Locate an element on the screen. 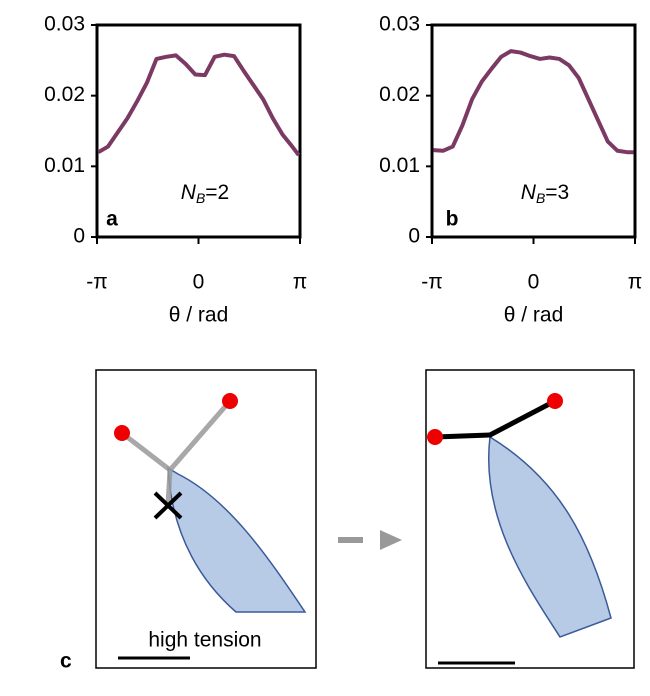  annotation-value: =2 is located at coordinates (217, 192).